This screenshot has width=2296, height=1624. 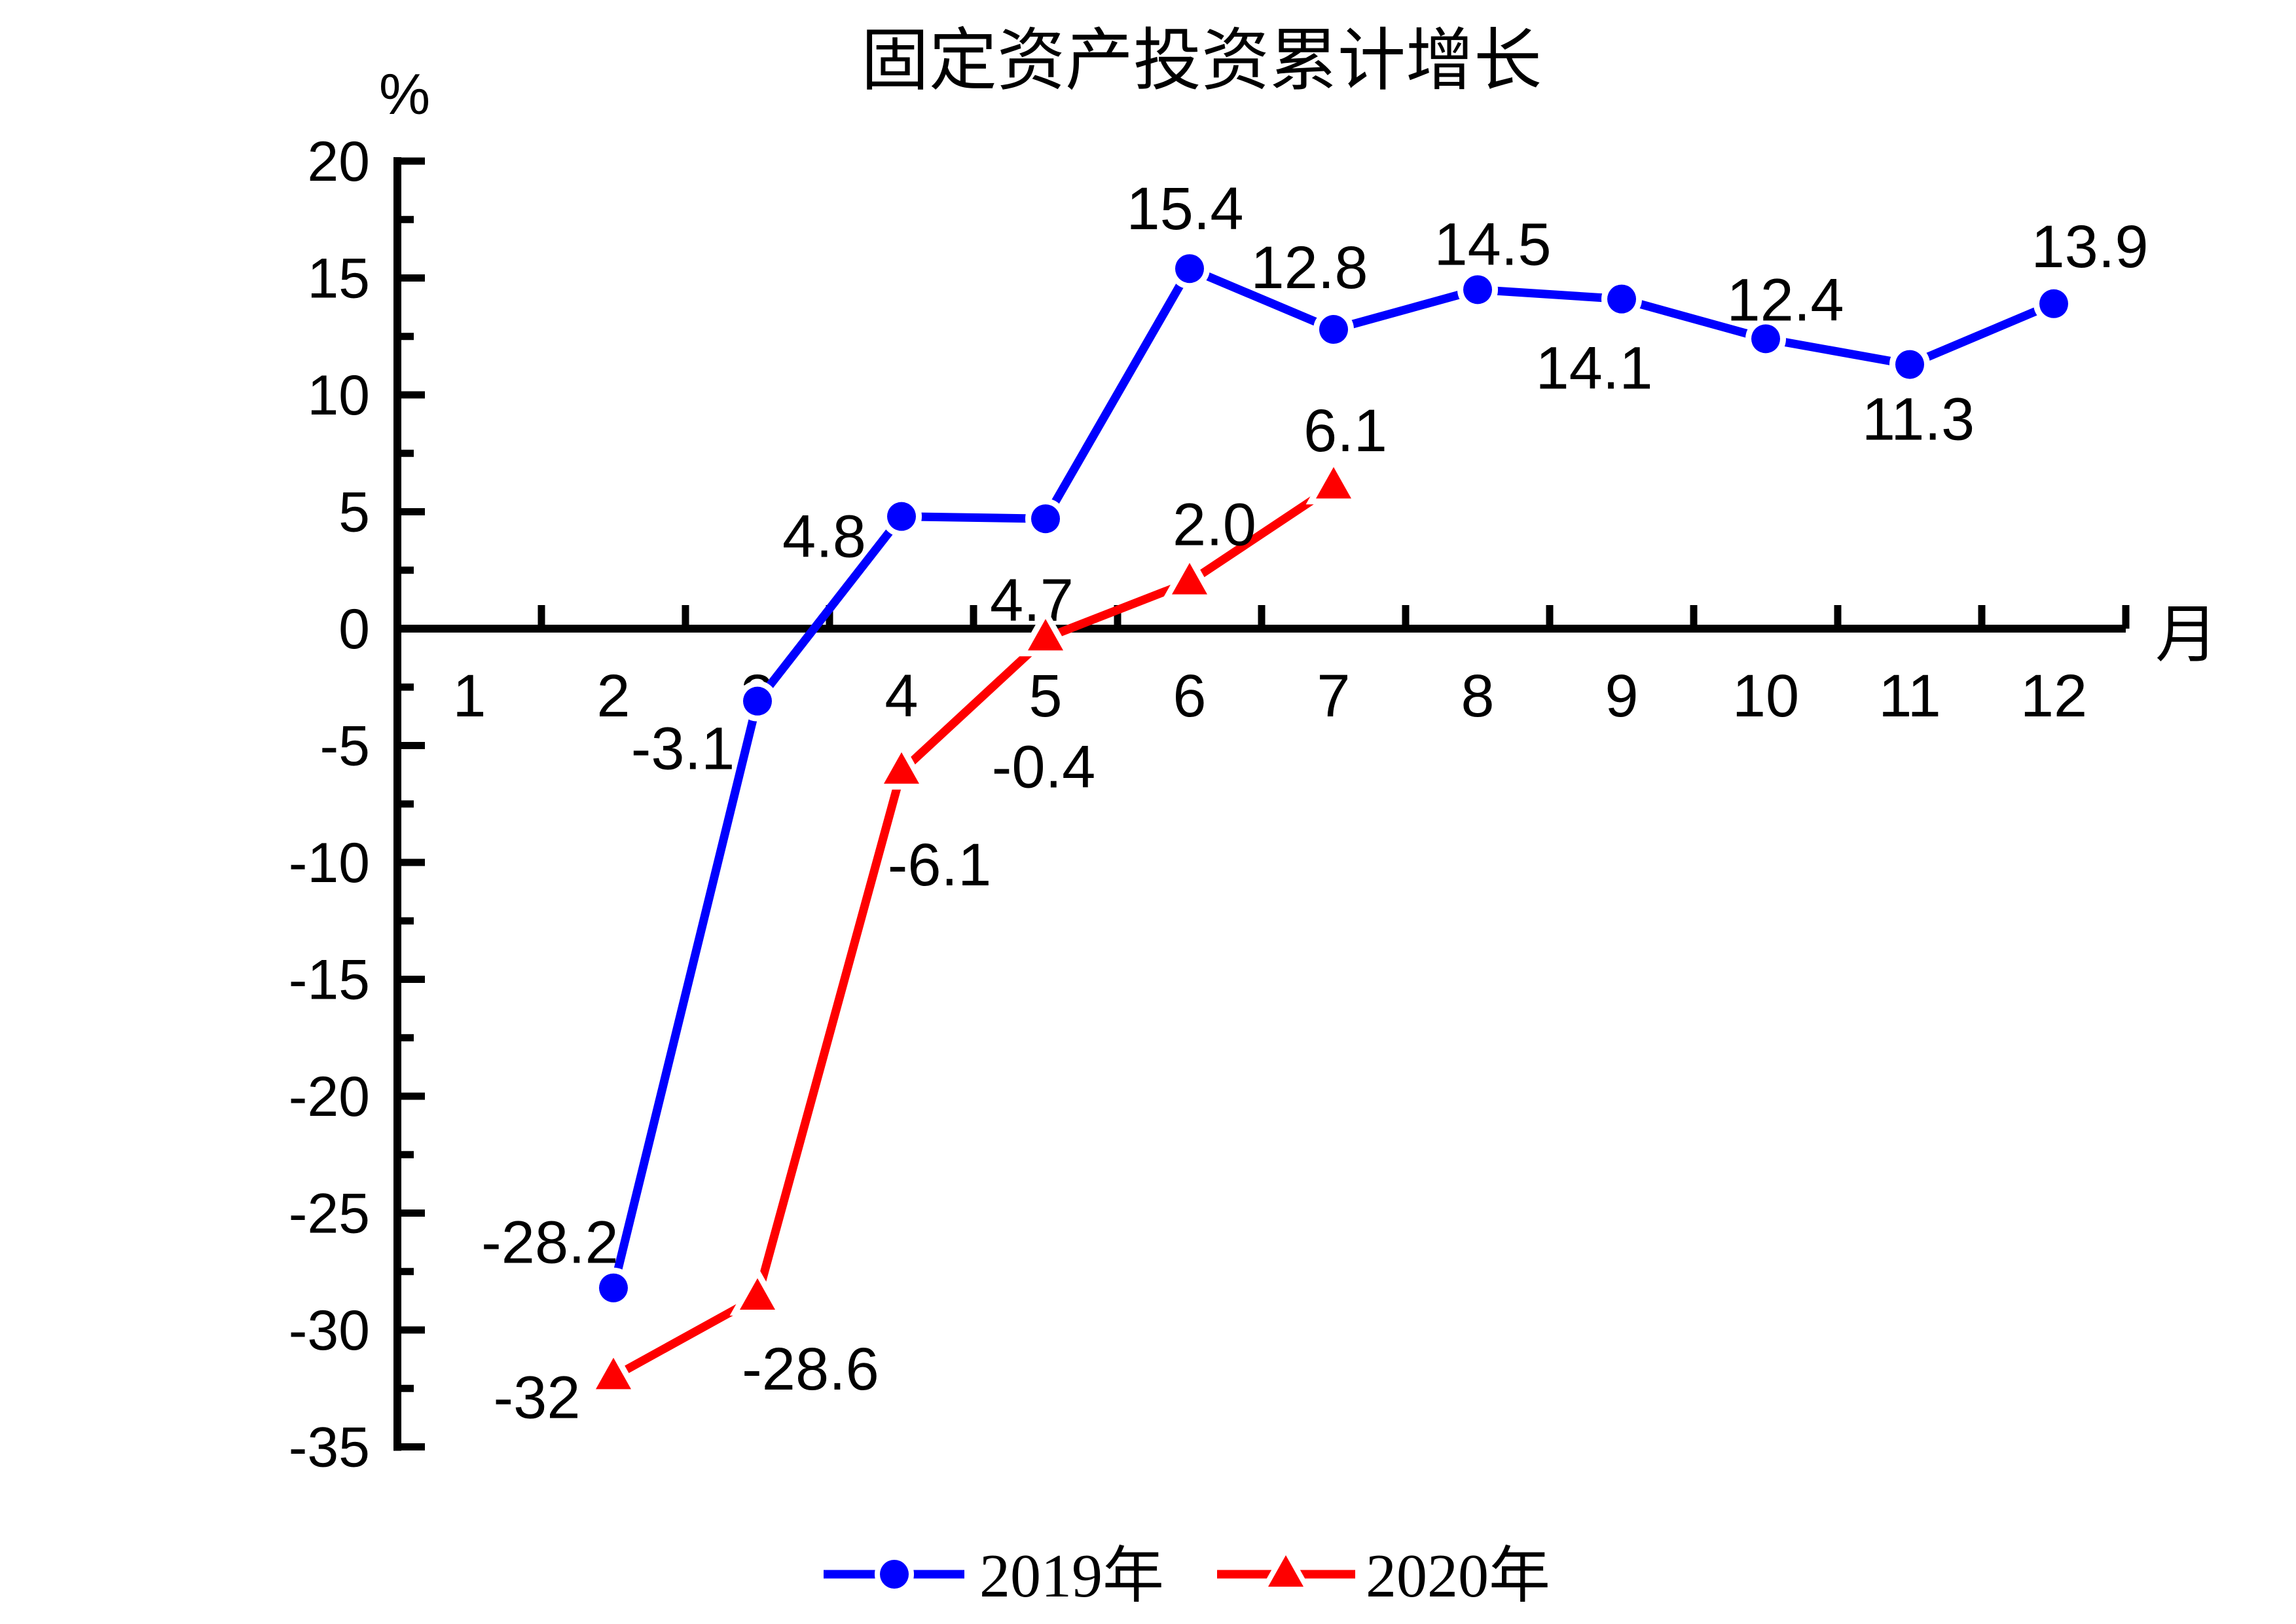 I want to click on x-axis-tick-label: 9, so click(x=1621, y=696).